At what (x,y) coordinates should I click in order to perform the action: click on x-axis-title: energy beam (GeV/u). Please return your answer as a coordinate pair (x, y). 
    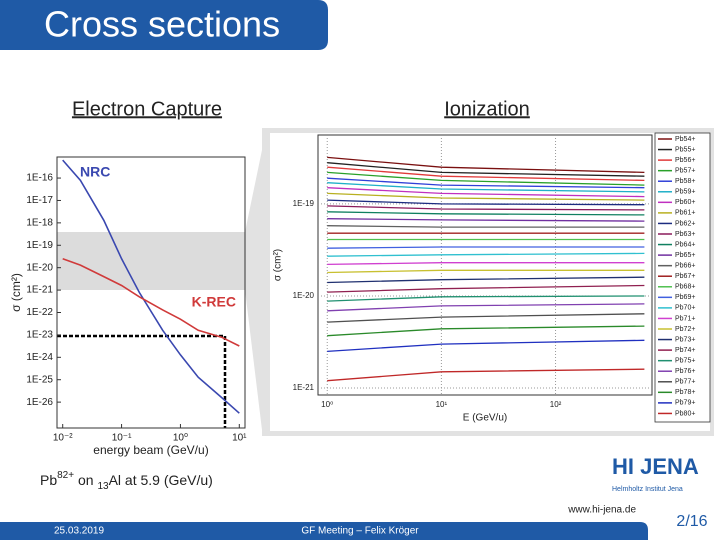
    Looking at the image, I should click on (150, 450).